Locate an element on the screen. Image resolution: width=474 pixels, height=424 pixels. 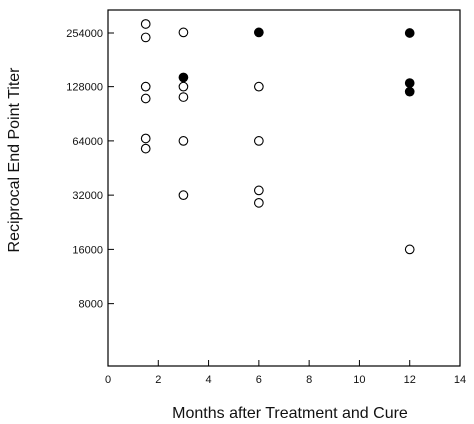
x-tick-label: 12 is located at coordinates (410, 380).